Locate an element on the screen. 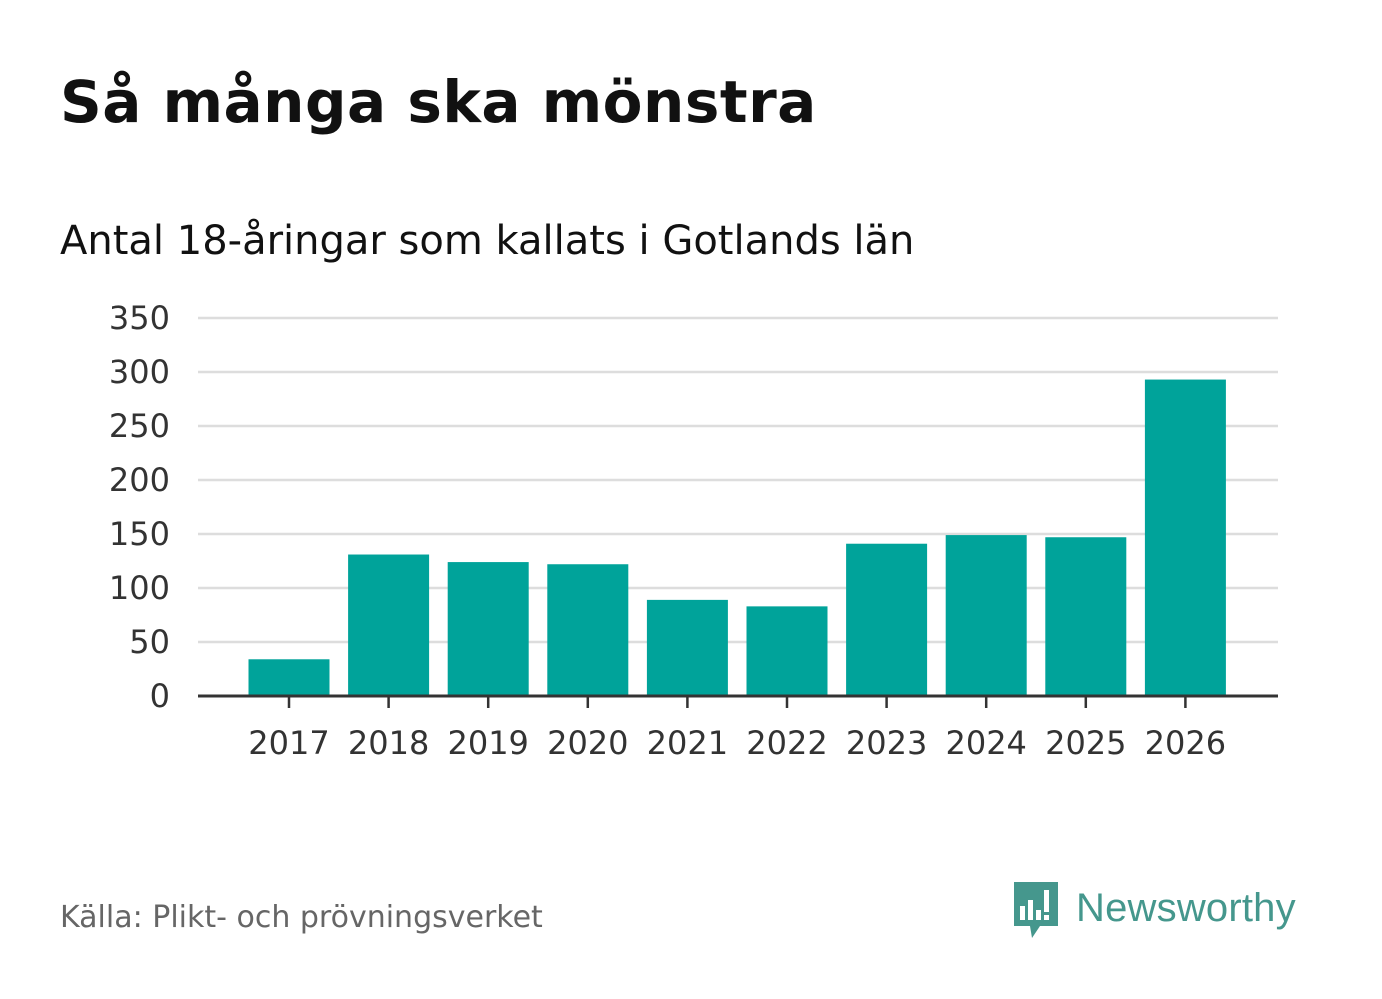 The image size is (1382, 999). bar-2023 is located at coordinates (887, 619).